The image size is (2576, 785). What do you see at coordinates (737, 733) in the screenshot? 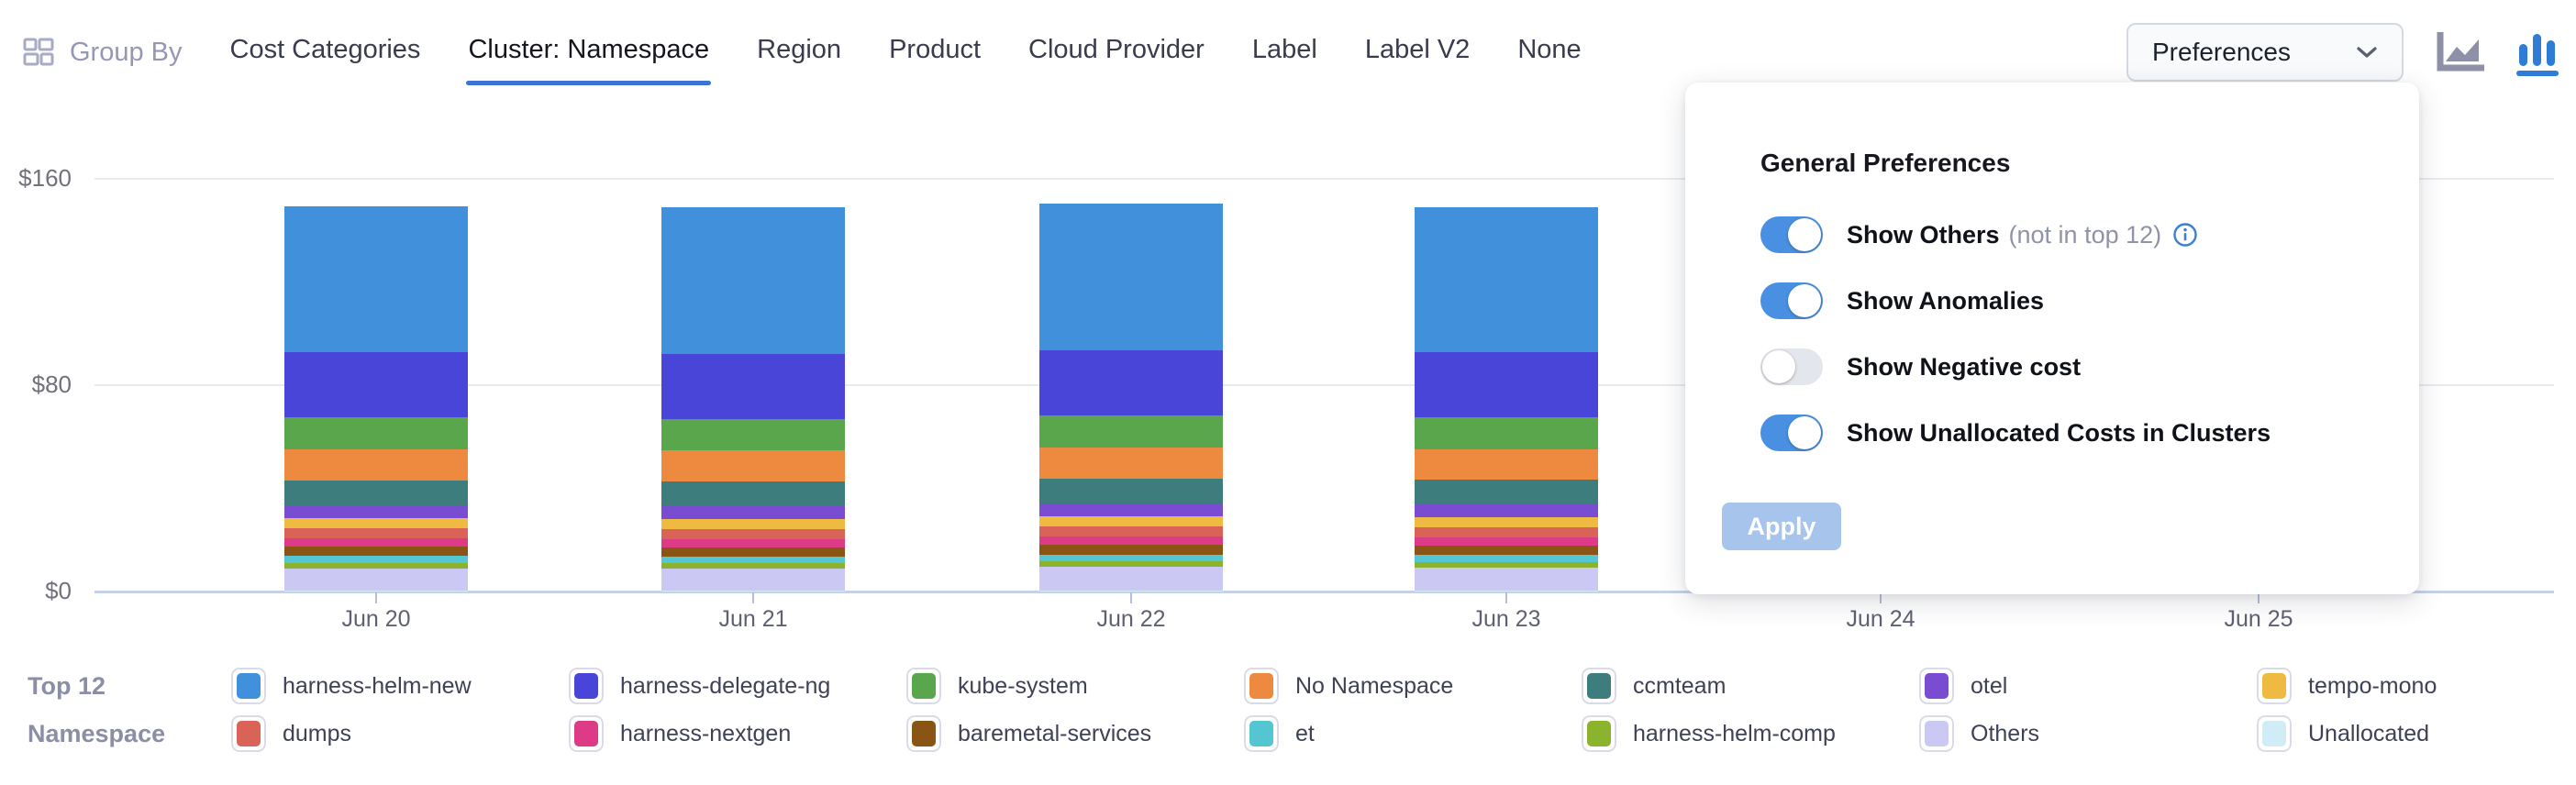
I see `legend-item-harness-nextgen: harness-nextgen` at bounding box center [737, 733].